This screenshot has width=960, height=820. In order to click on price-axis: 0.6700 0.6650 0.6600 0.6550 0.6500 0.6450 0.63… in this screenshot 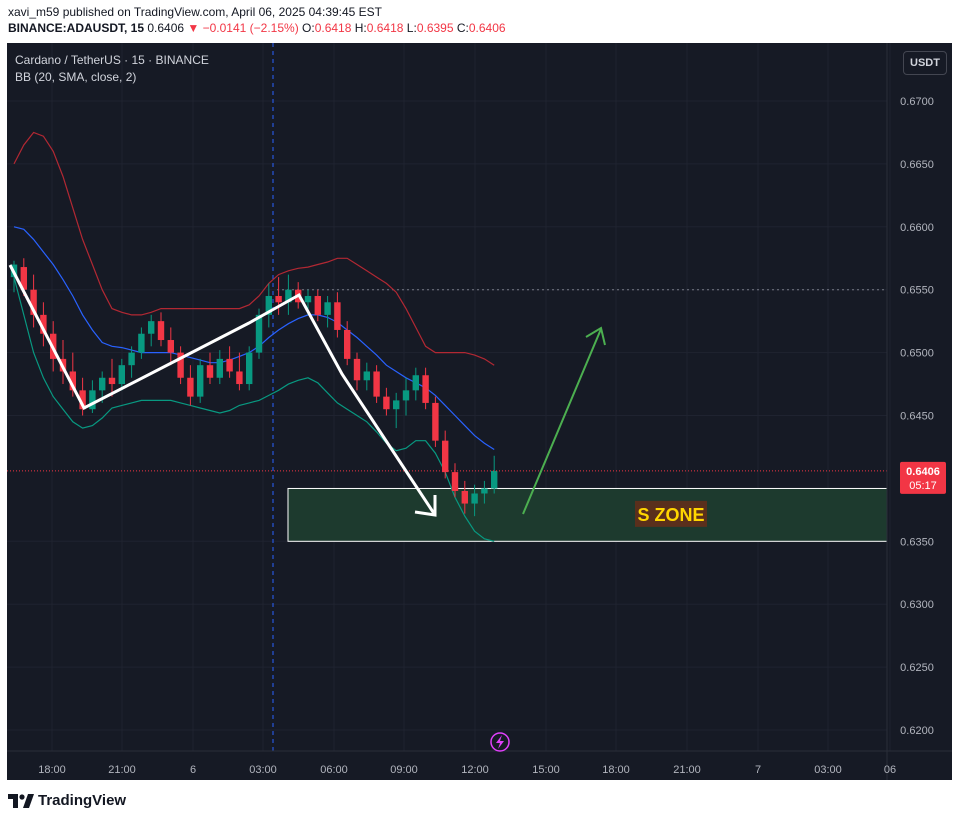, I will do `click(917, 416)`.